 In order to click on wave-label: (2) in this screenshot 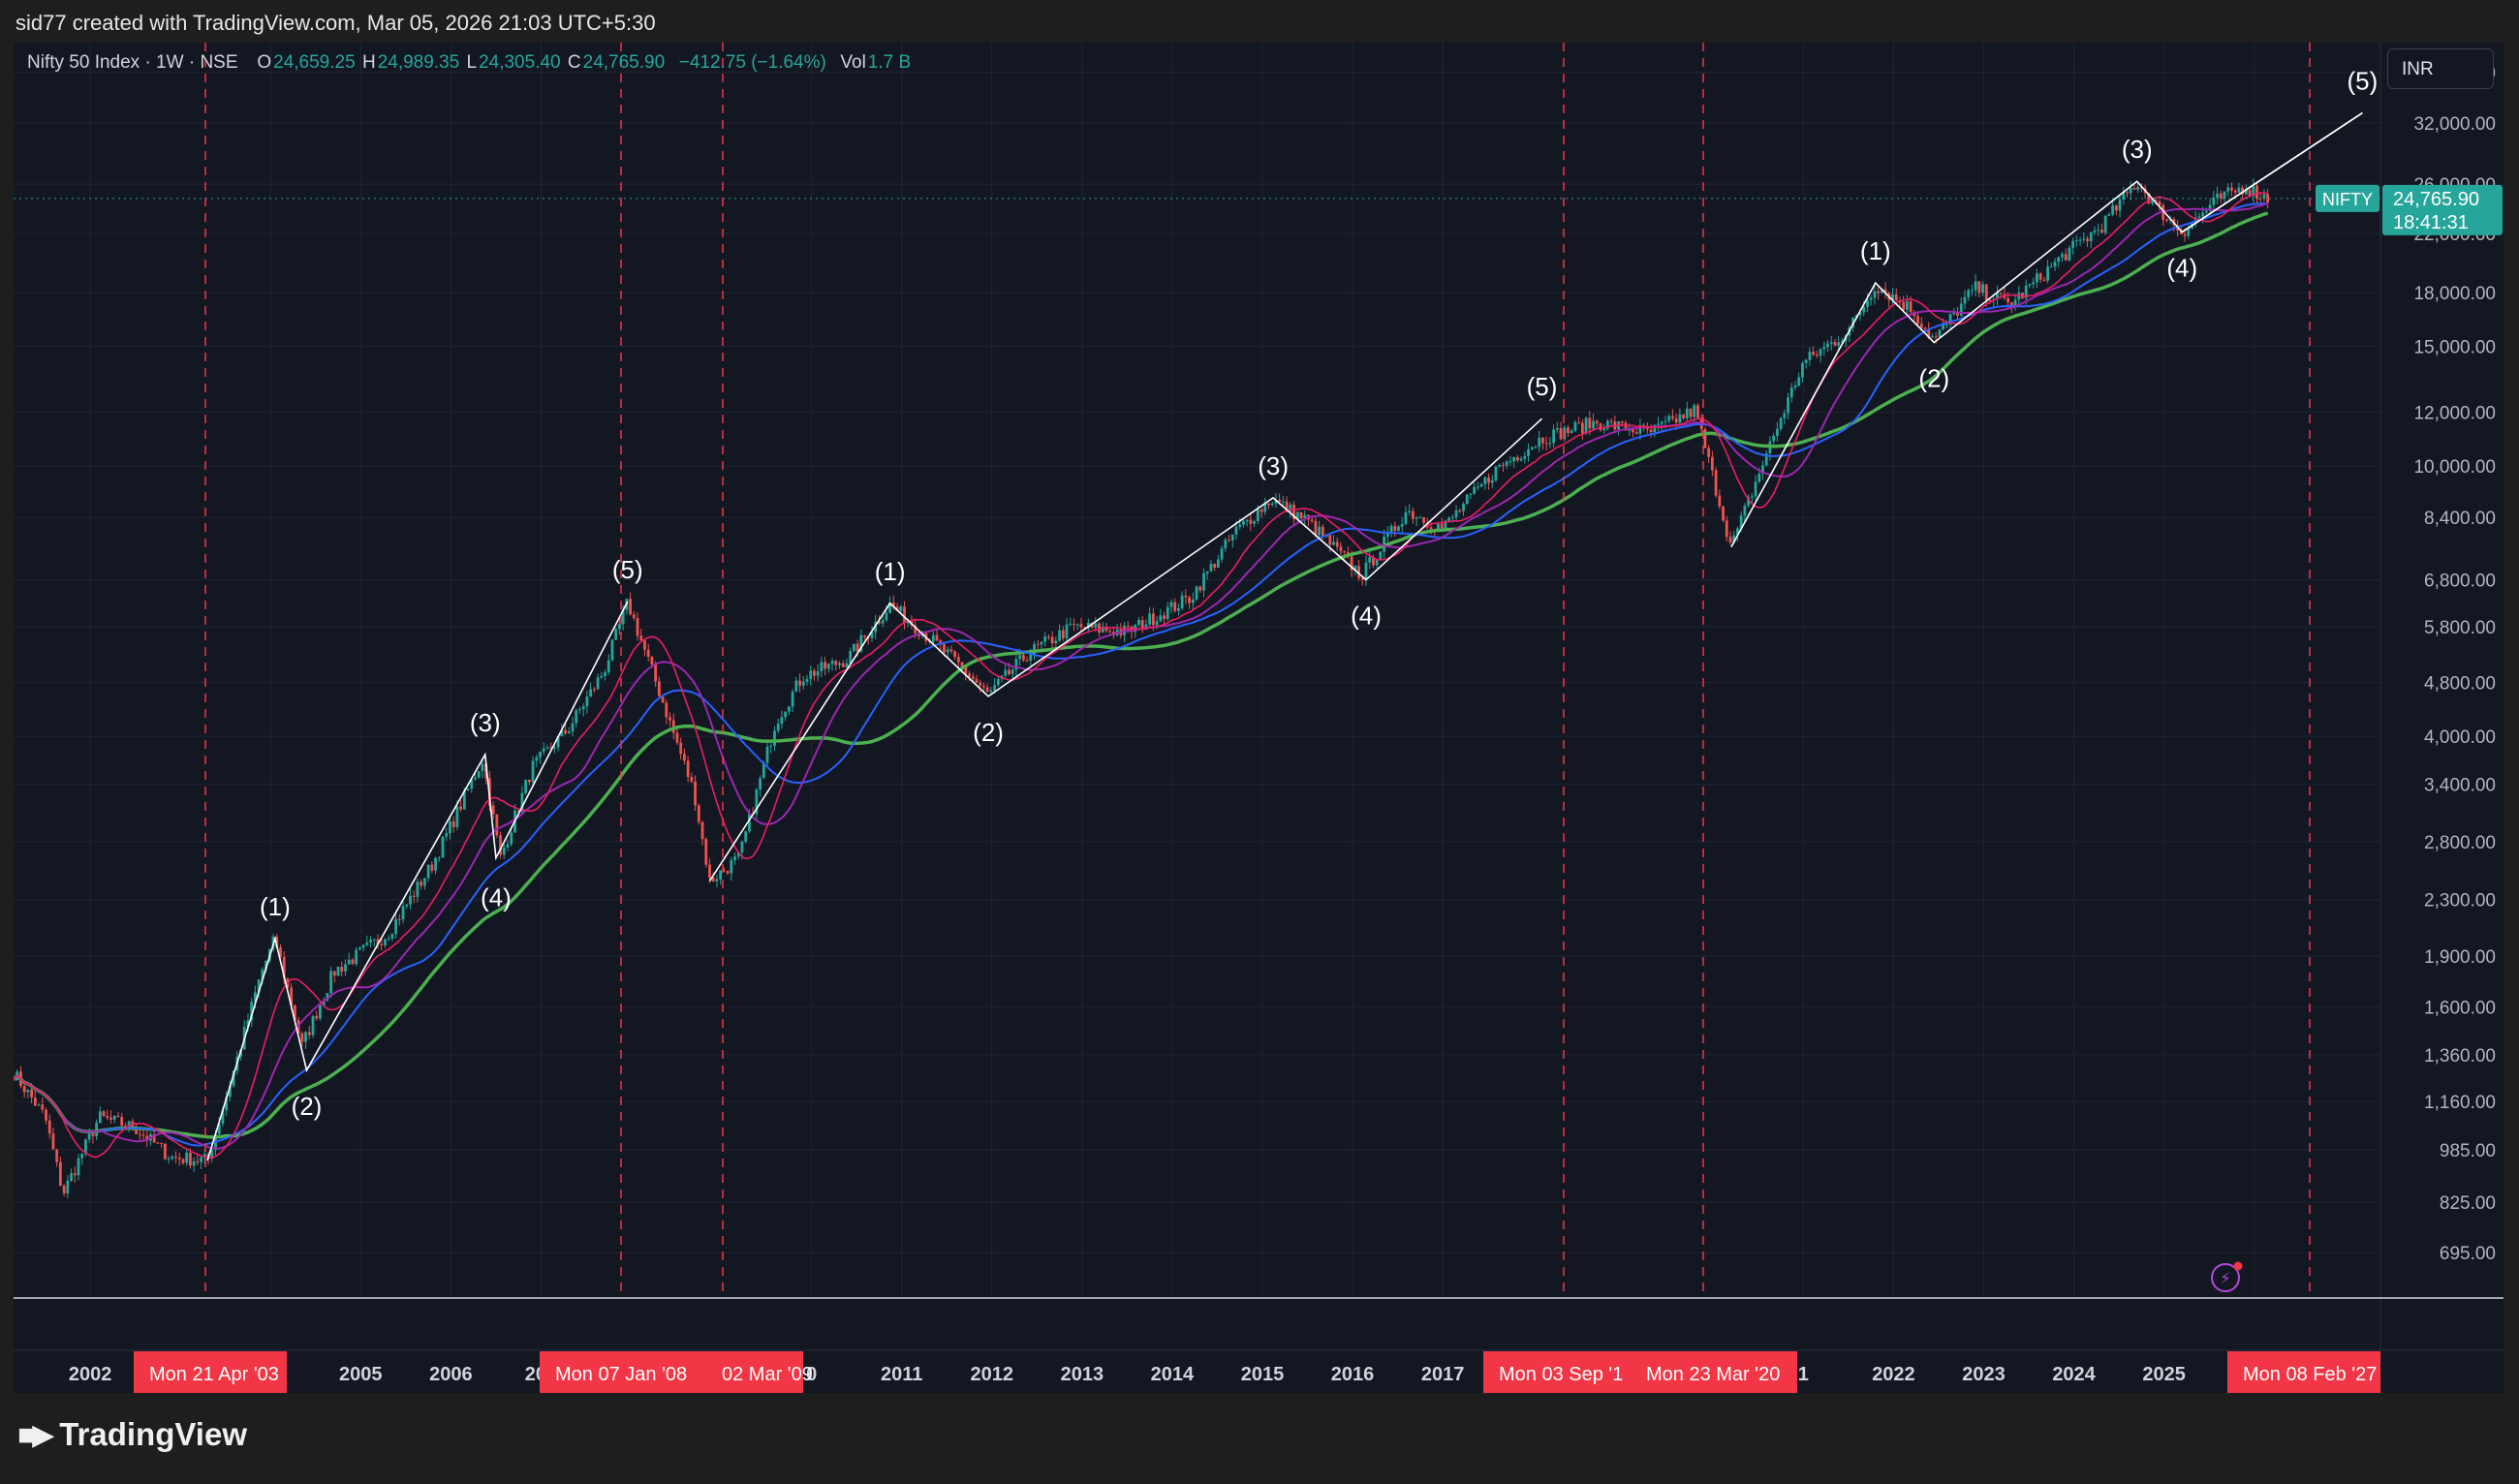, I will do `click(307, 1106)`.